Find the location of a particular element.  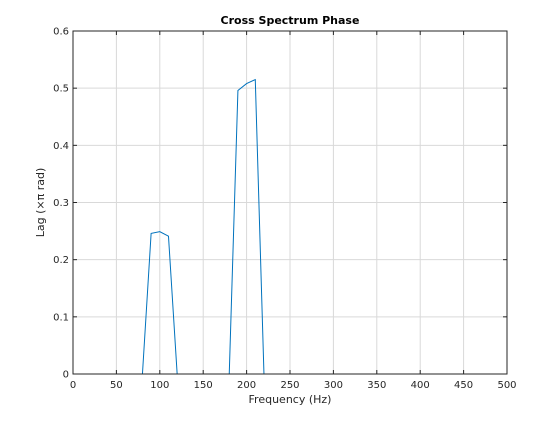

y-tick-label-5: 0.5 is located at coordinates (61, 89).